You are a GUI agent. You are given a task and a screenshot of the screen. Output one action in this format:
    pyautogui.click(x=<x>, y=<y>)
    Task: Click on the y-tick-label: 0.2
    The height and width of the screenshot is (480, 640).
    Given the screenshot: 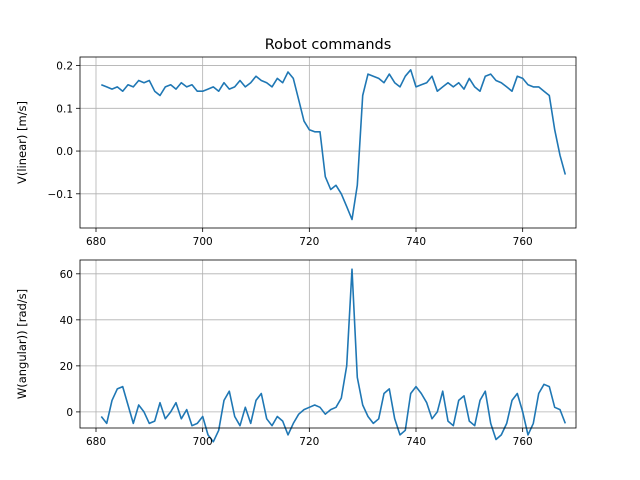 What is the action you would take?
    pyautogui.click(x=64, y=67)
    